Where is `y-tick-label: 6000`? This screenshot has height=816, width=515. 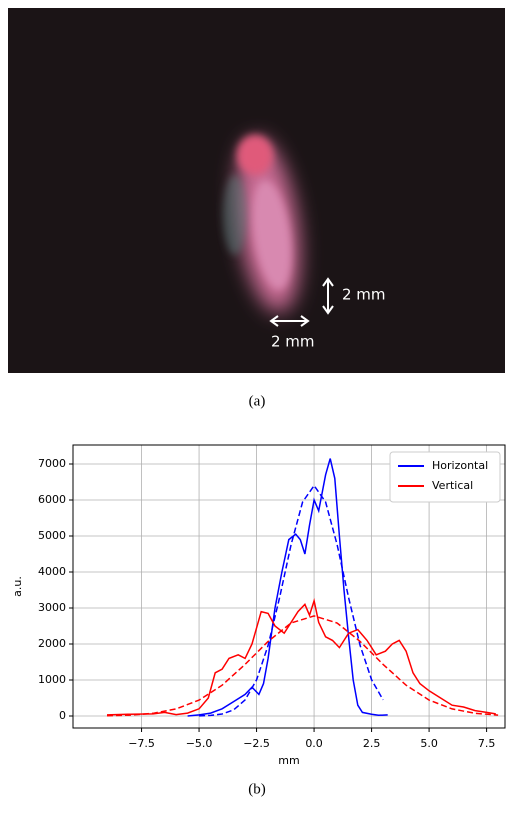
y-tick-label: 6000 is located at coordinates (52, 499).